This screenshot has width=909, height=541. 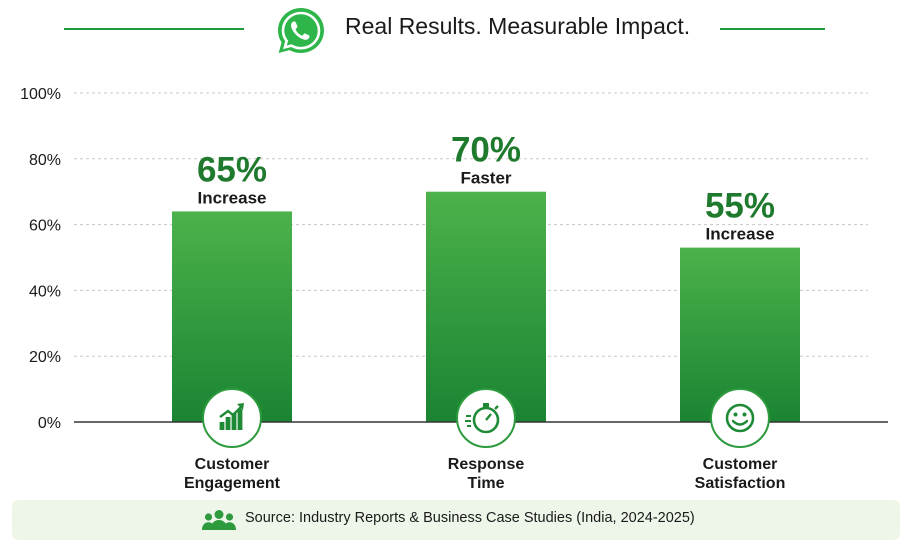 What do you see at coordinates (518, 26) in the screenshot?
I see `page-title: Real Results. Measurable Impact.` at bounding box center [518, 26].